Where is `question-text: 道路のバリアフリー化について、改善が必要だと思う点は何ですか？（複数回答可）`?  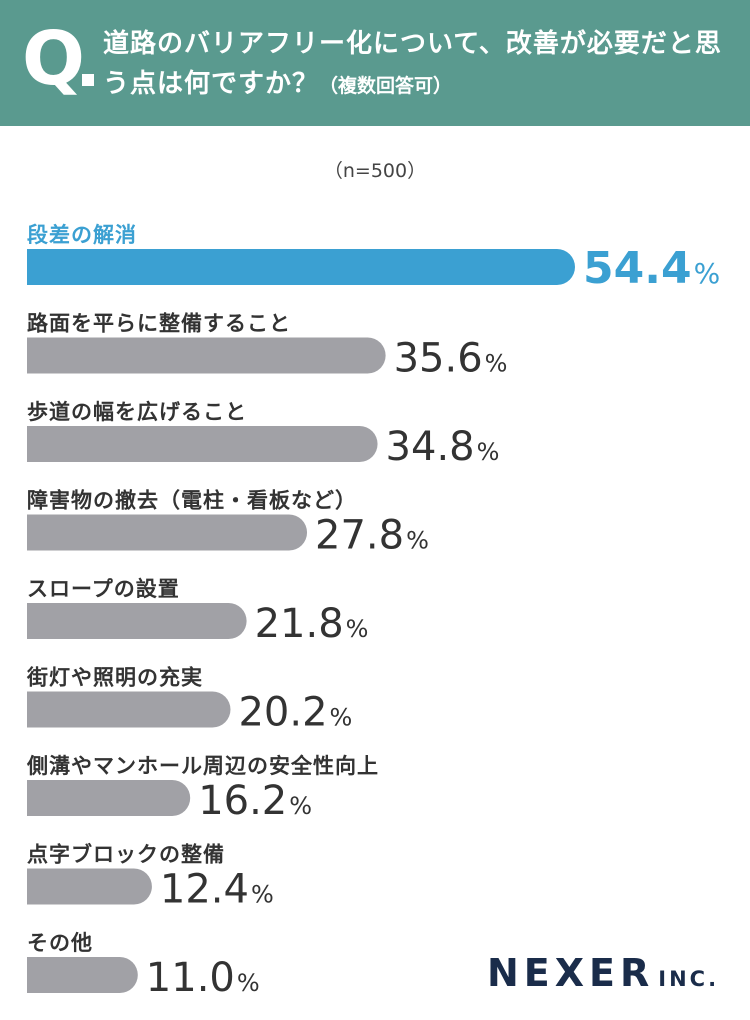 question-text: 道路のバリアフリー化について、改善が必要だと思う点は何ですか？（複数回答可） is located at coordinates (423, 65).